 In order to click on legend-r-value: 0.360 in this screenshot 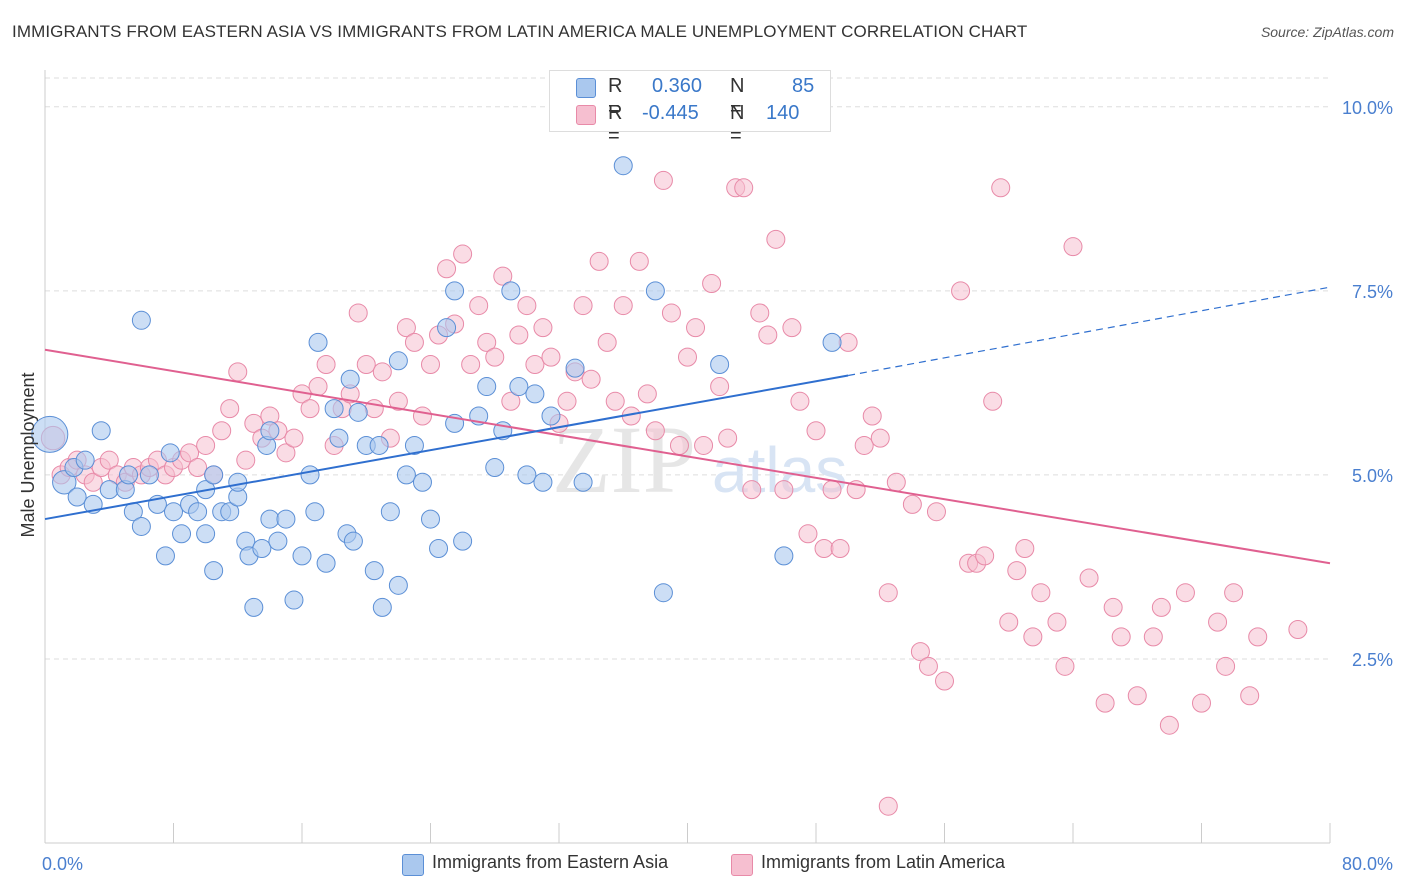, I will do `click(677, 86)`.